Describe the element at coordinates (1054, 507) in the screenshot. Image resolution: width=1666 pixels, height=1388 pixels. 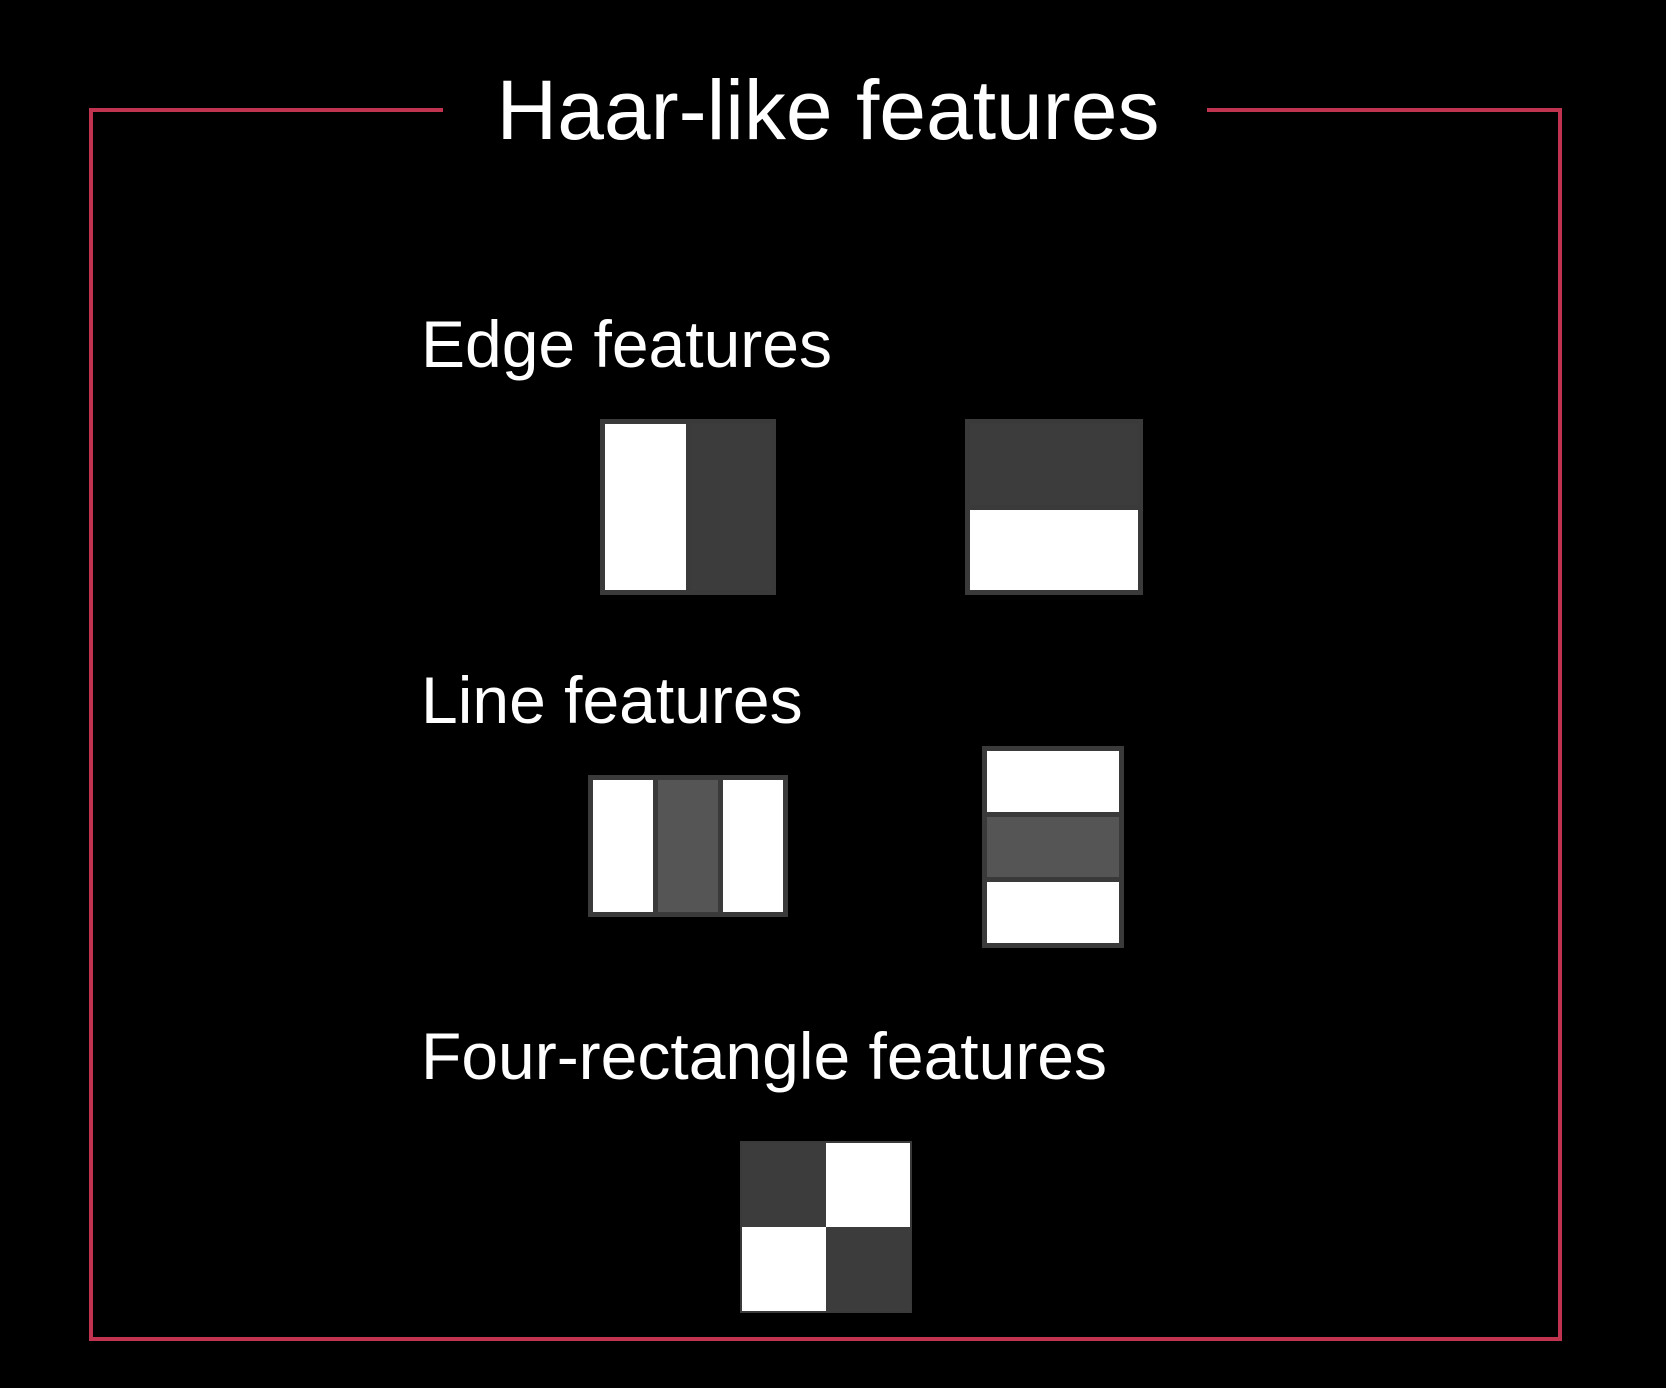
I see `edge-feature-horizontal` at that location.